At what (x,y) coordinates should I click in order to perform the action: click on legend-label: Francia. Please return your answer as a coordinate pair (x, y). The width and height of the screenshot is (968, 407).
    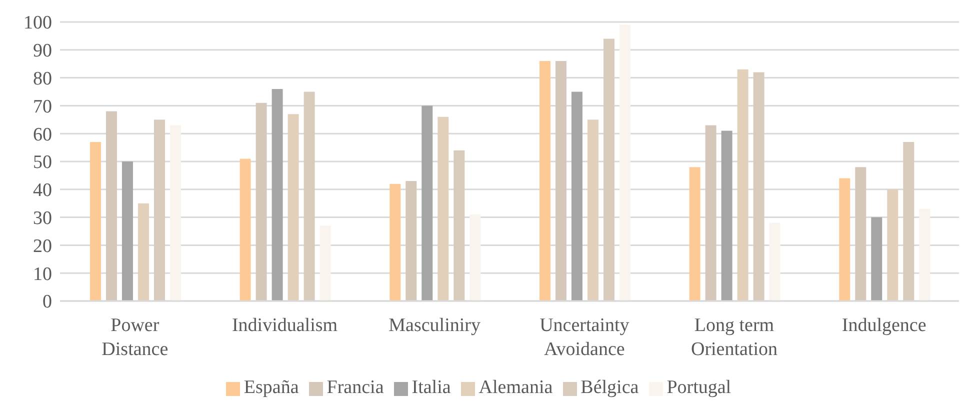
    Looking at the image, I should click on (355, 387).